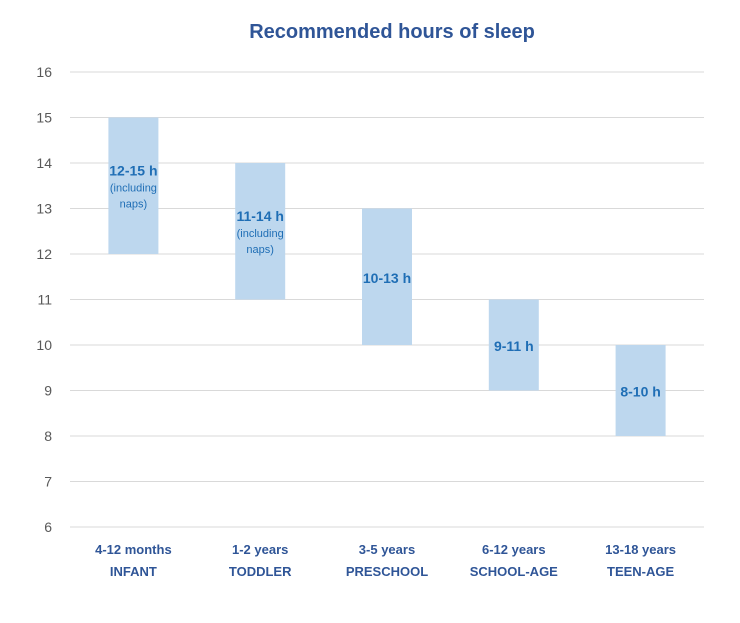 The width and height of the screenshot is (740, 623). I want to click on x-category-label: 4-12 months, so click(133, 549).